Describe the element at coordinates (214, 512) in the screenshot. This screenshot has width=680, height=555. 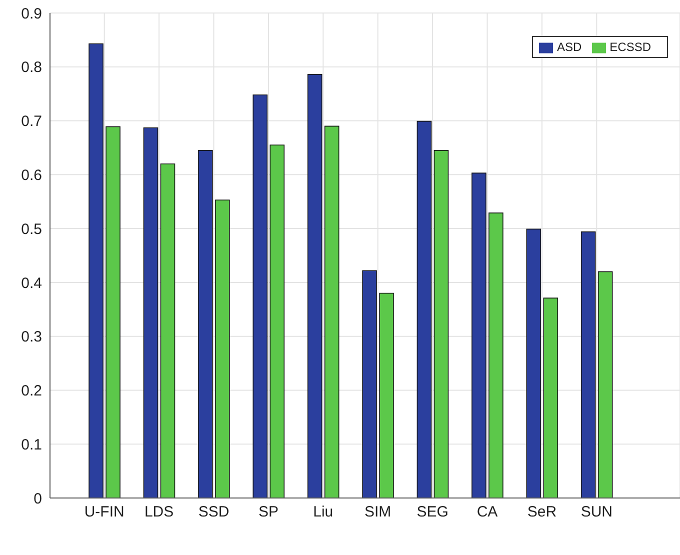
I see `x-tick-label: SSD` at that location.